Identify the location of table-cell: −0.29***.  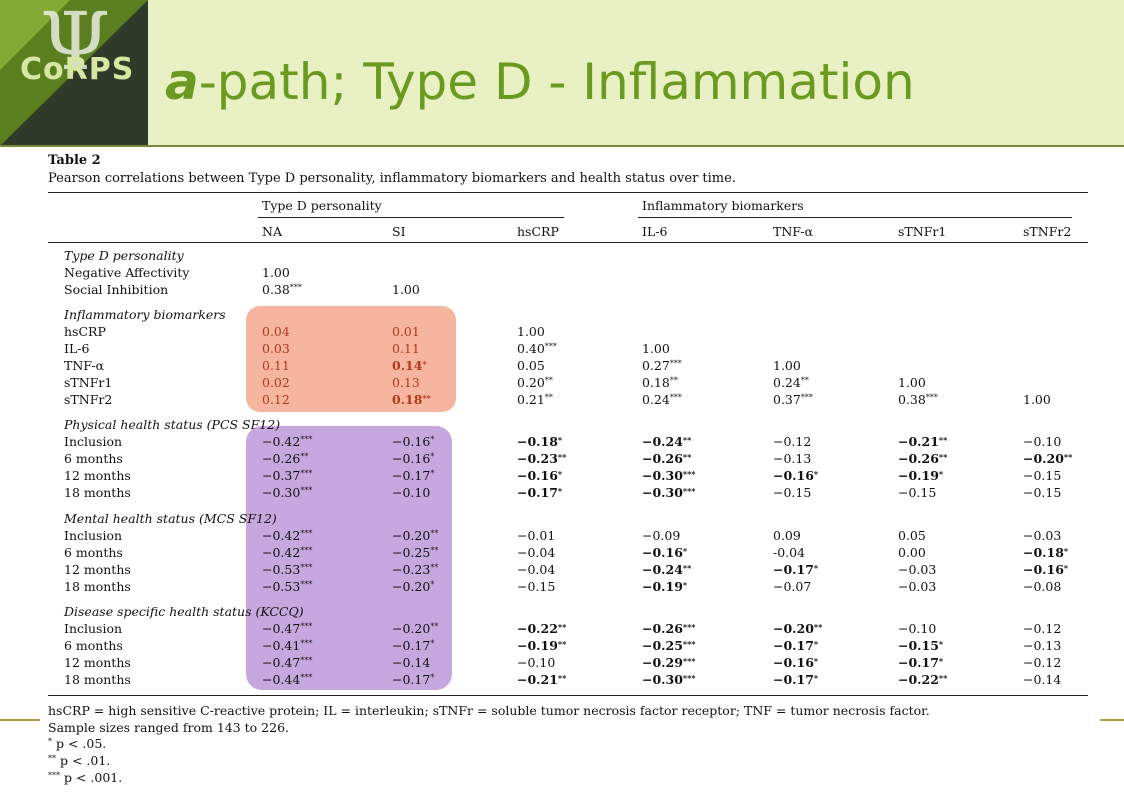
(669, 662).